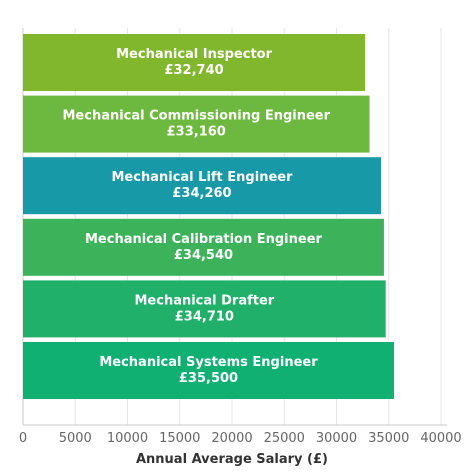  Describe the element at coordinates (231, 438) in the screenshot. I see `x-tick-label: 20000` at that location.